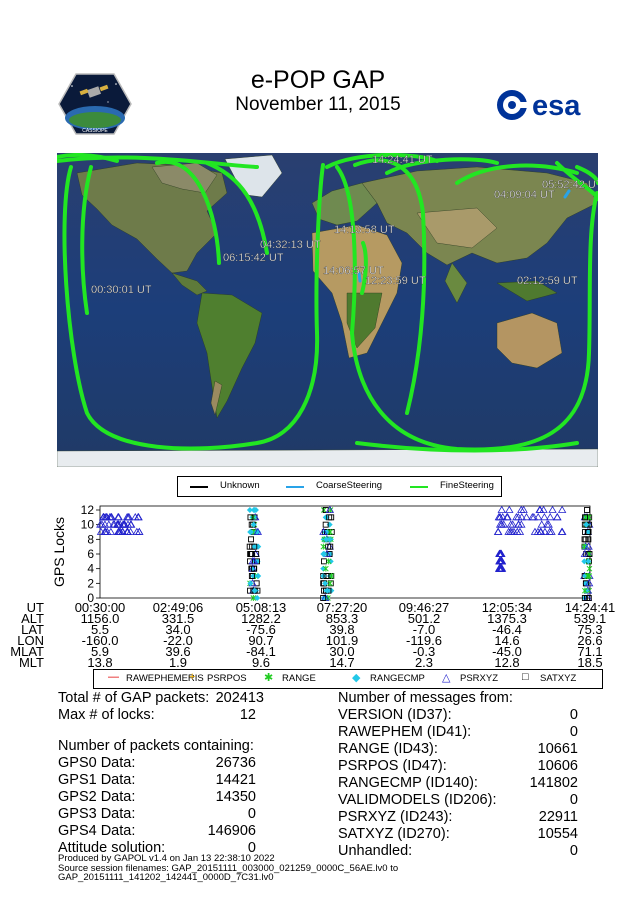  What do you see at coordinates (408, 783) in the screenshot?
I see `messages-item-label: RANGECMP (ID140):` at bounding box center [408, 783].